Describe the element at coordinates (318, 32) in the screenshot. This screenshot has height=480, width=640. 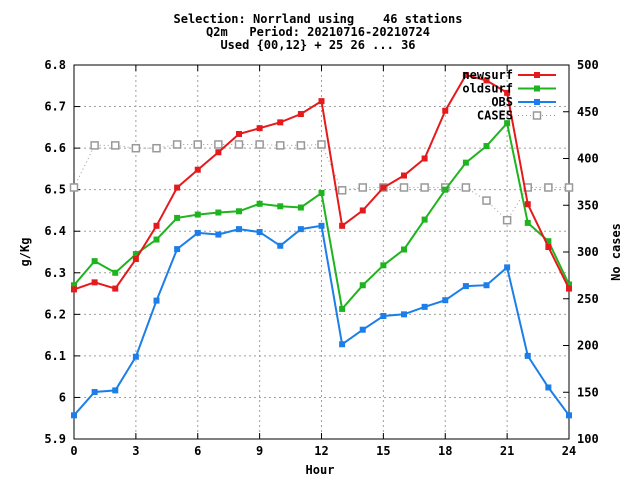
I see `title-line-2: Q2m Period: 20210716-20210724` at that location.